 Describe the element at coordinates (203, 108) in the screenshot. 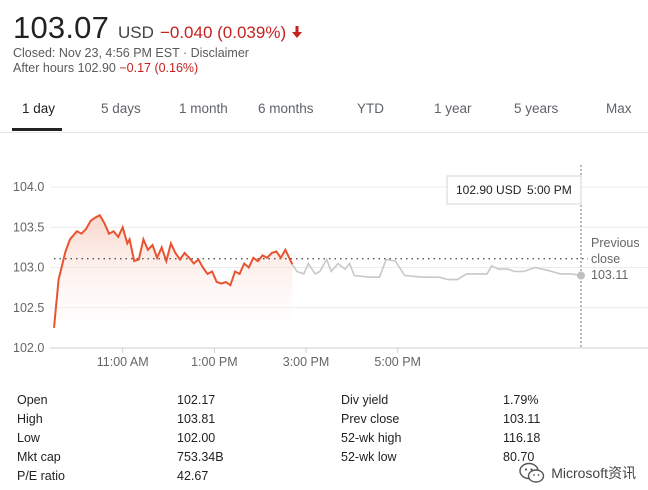

I see `tab-1-month: 1 month` at that location.